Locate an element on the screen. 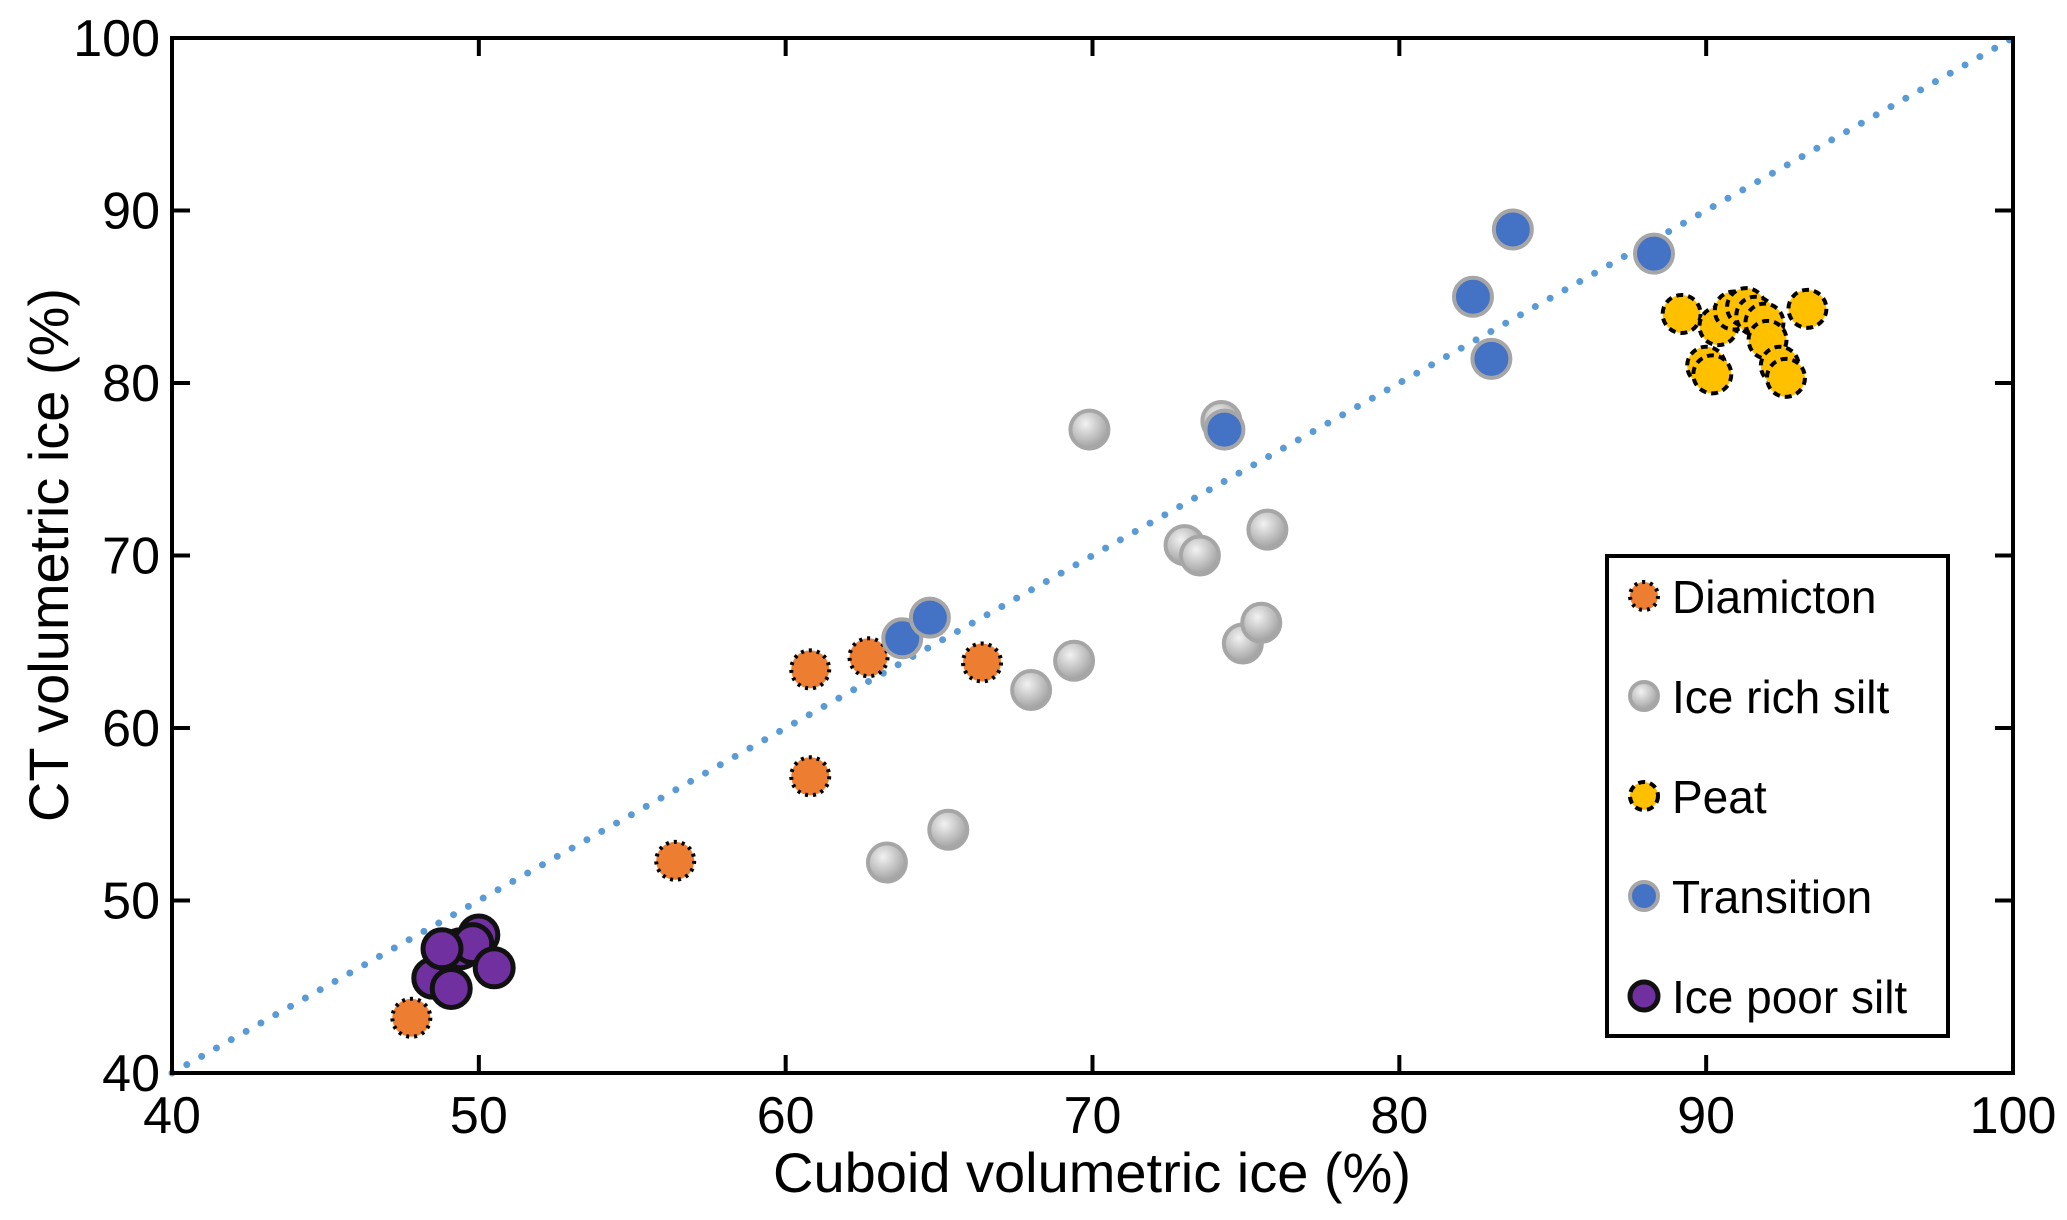 The width and height of the screenshot is (2067, 1220). legend-box is located at coordinates (1777, 796).